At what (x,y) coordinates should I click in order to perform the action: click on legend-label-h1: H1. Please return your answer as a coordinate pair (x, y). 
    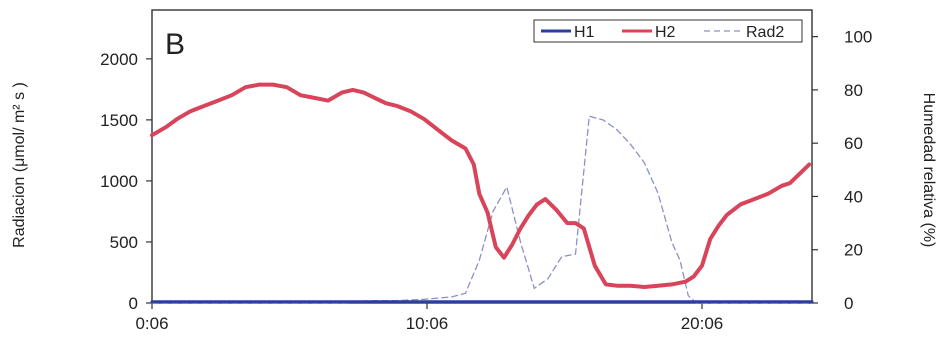
    Looking at the image, I should click on (584, 32).